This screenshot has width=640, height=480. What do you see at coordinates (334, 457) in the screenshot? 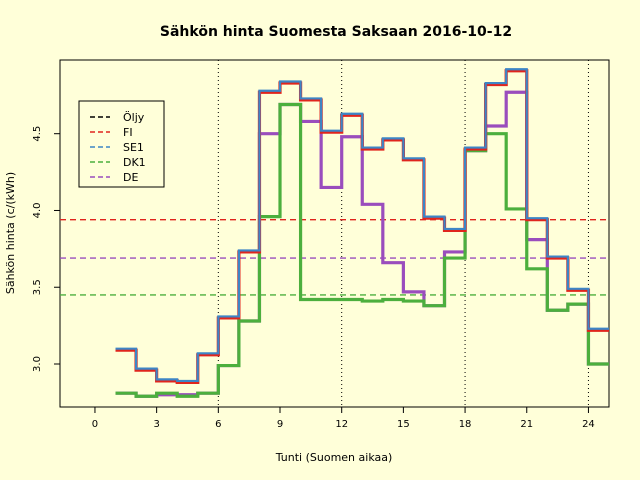
I see `x-axis-label: Tunti (Suomen aikaa)` at bounding box center [334, 457].